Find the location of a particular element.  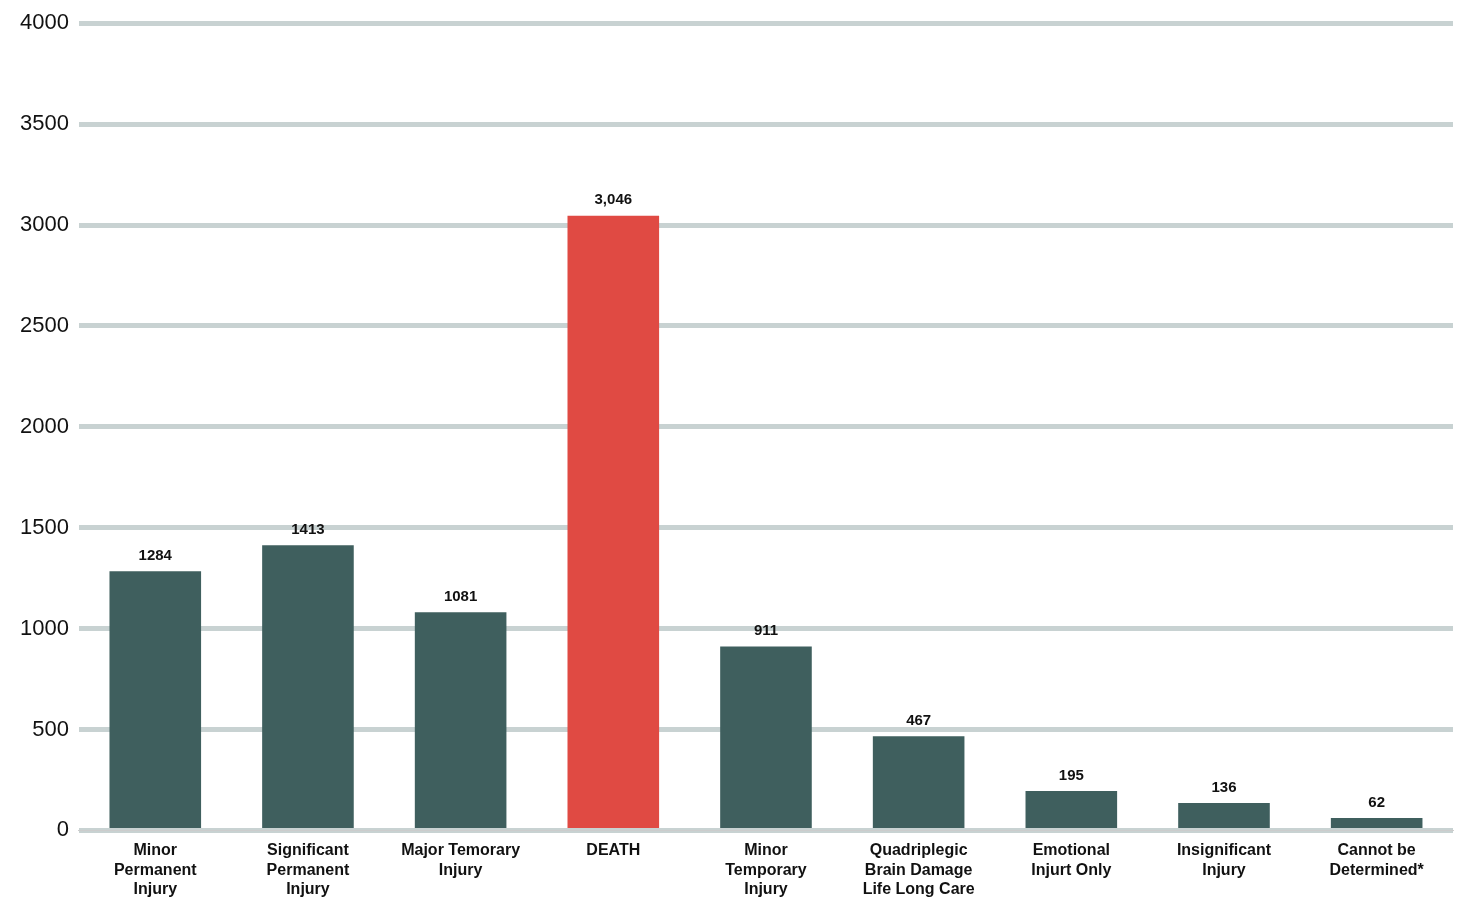

x-tick-label: Cannot be Determined* is located at coordinates (1377, 859).